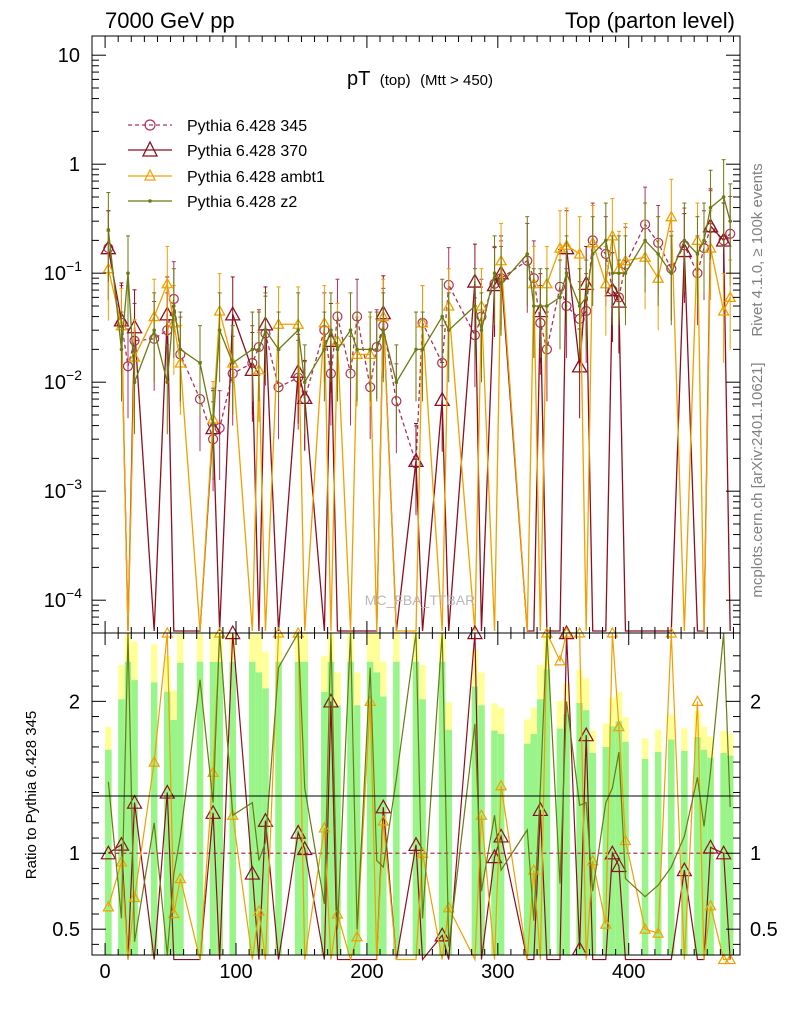 The image size is (786, 1024). I want to click on y-tick-label: 10⁻², so click(63, 380).